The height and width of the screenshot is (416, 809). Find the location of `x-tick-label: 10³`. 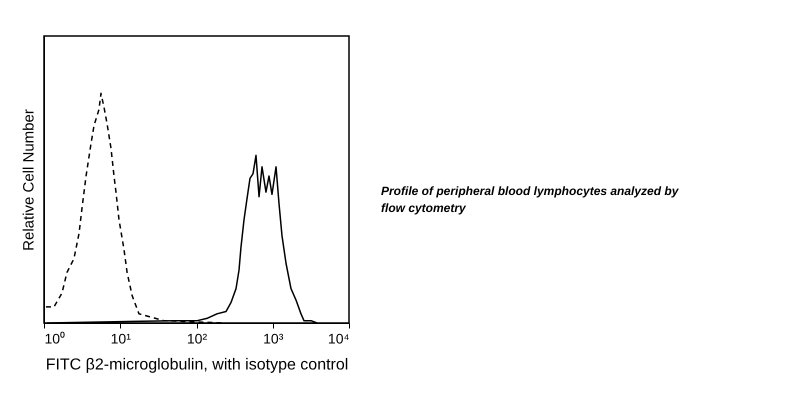

x-tick-label: 10³ is located at coordinates (273, 338).